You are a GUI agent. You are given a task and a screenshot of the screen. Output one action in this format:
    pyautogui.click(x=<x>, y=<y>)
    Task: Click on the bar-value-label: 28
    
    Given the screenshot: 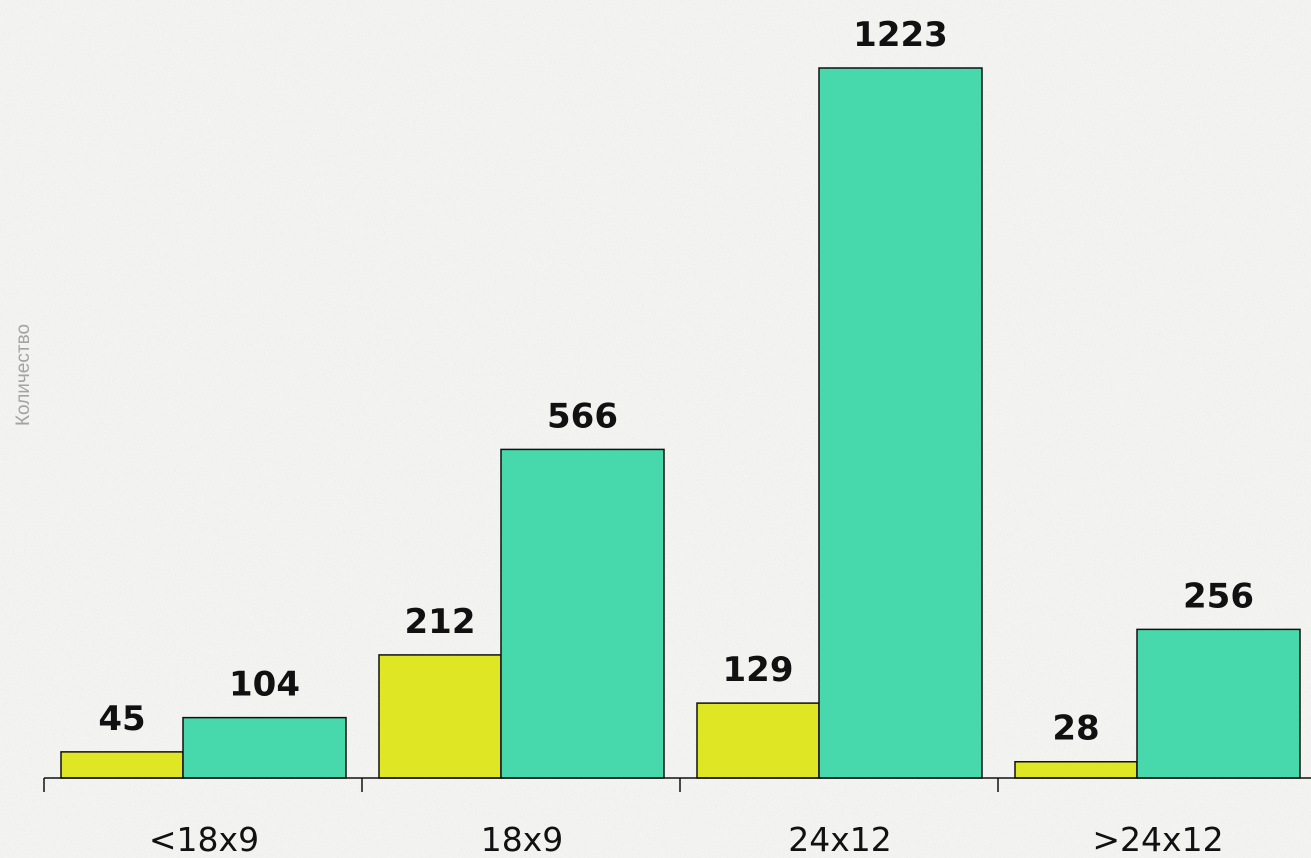 What is the action you would take?
    pyautogui.click(x=1075, y=729)
    